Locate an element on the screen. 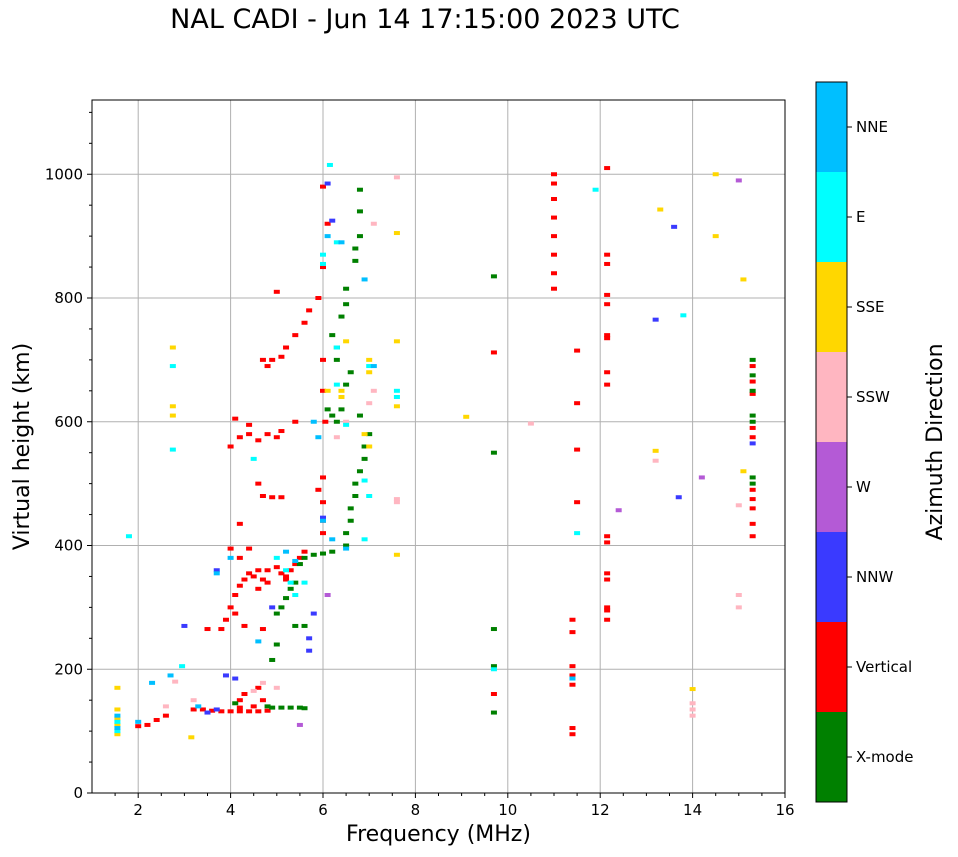 This screenshot has height=857, width=958. chart-title: NAL CADI - Jun 14 17:15:00 2023 UTC is located at coordinates (425, 19).